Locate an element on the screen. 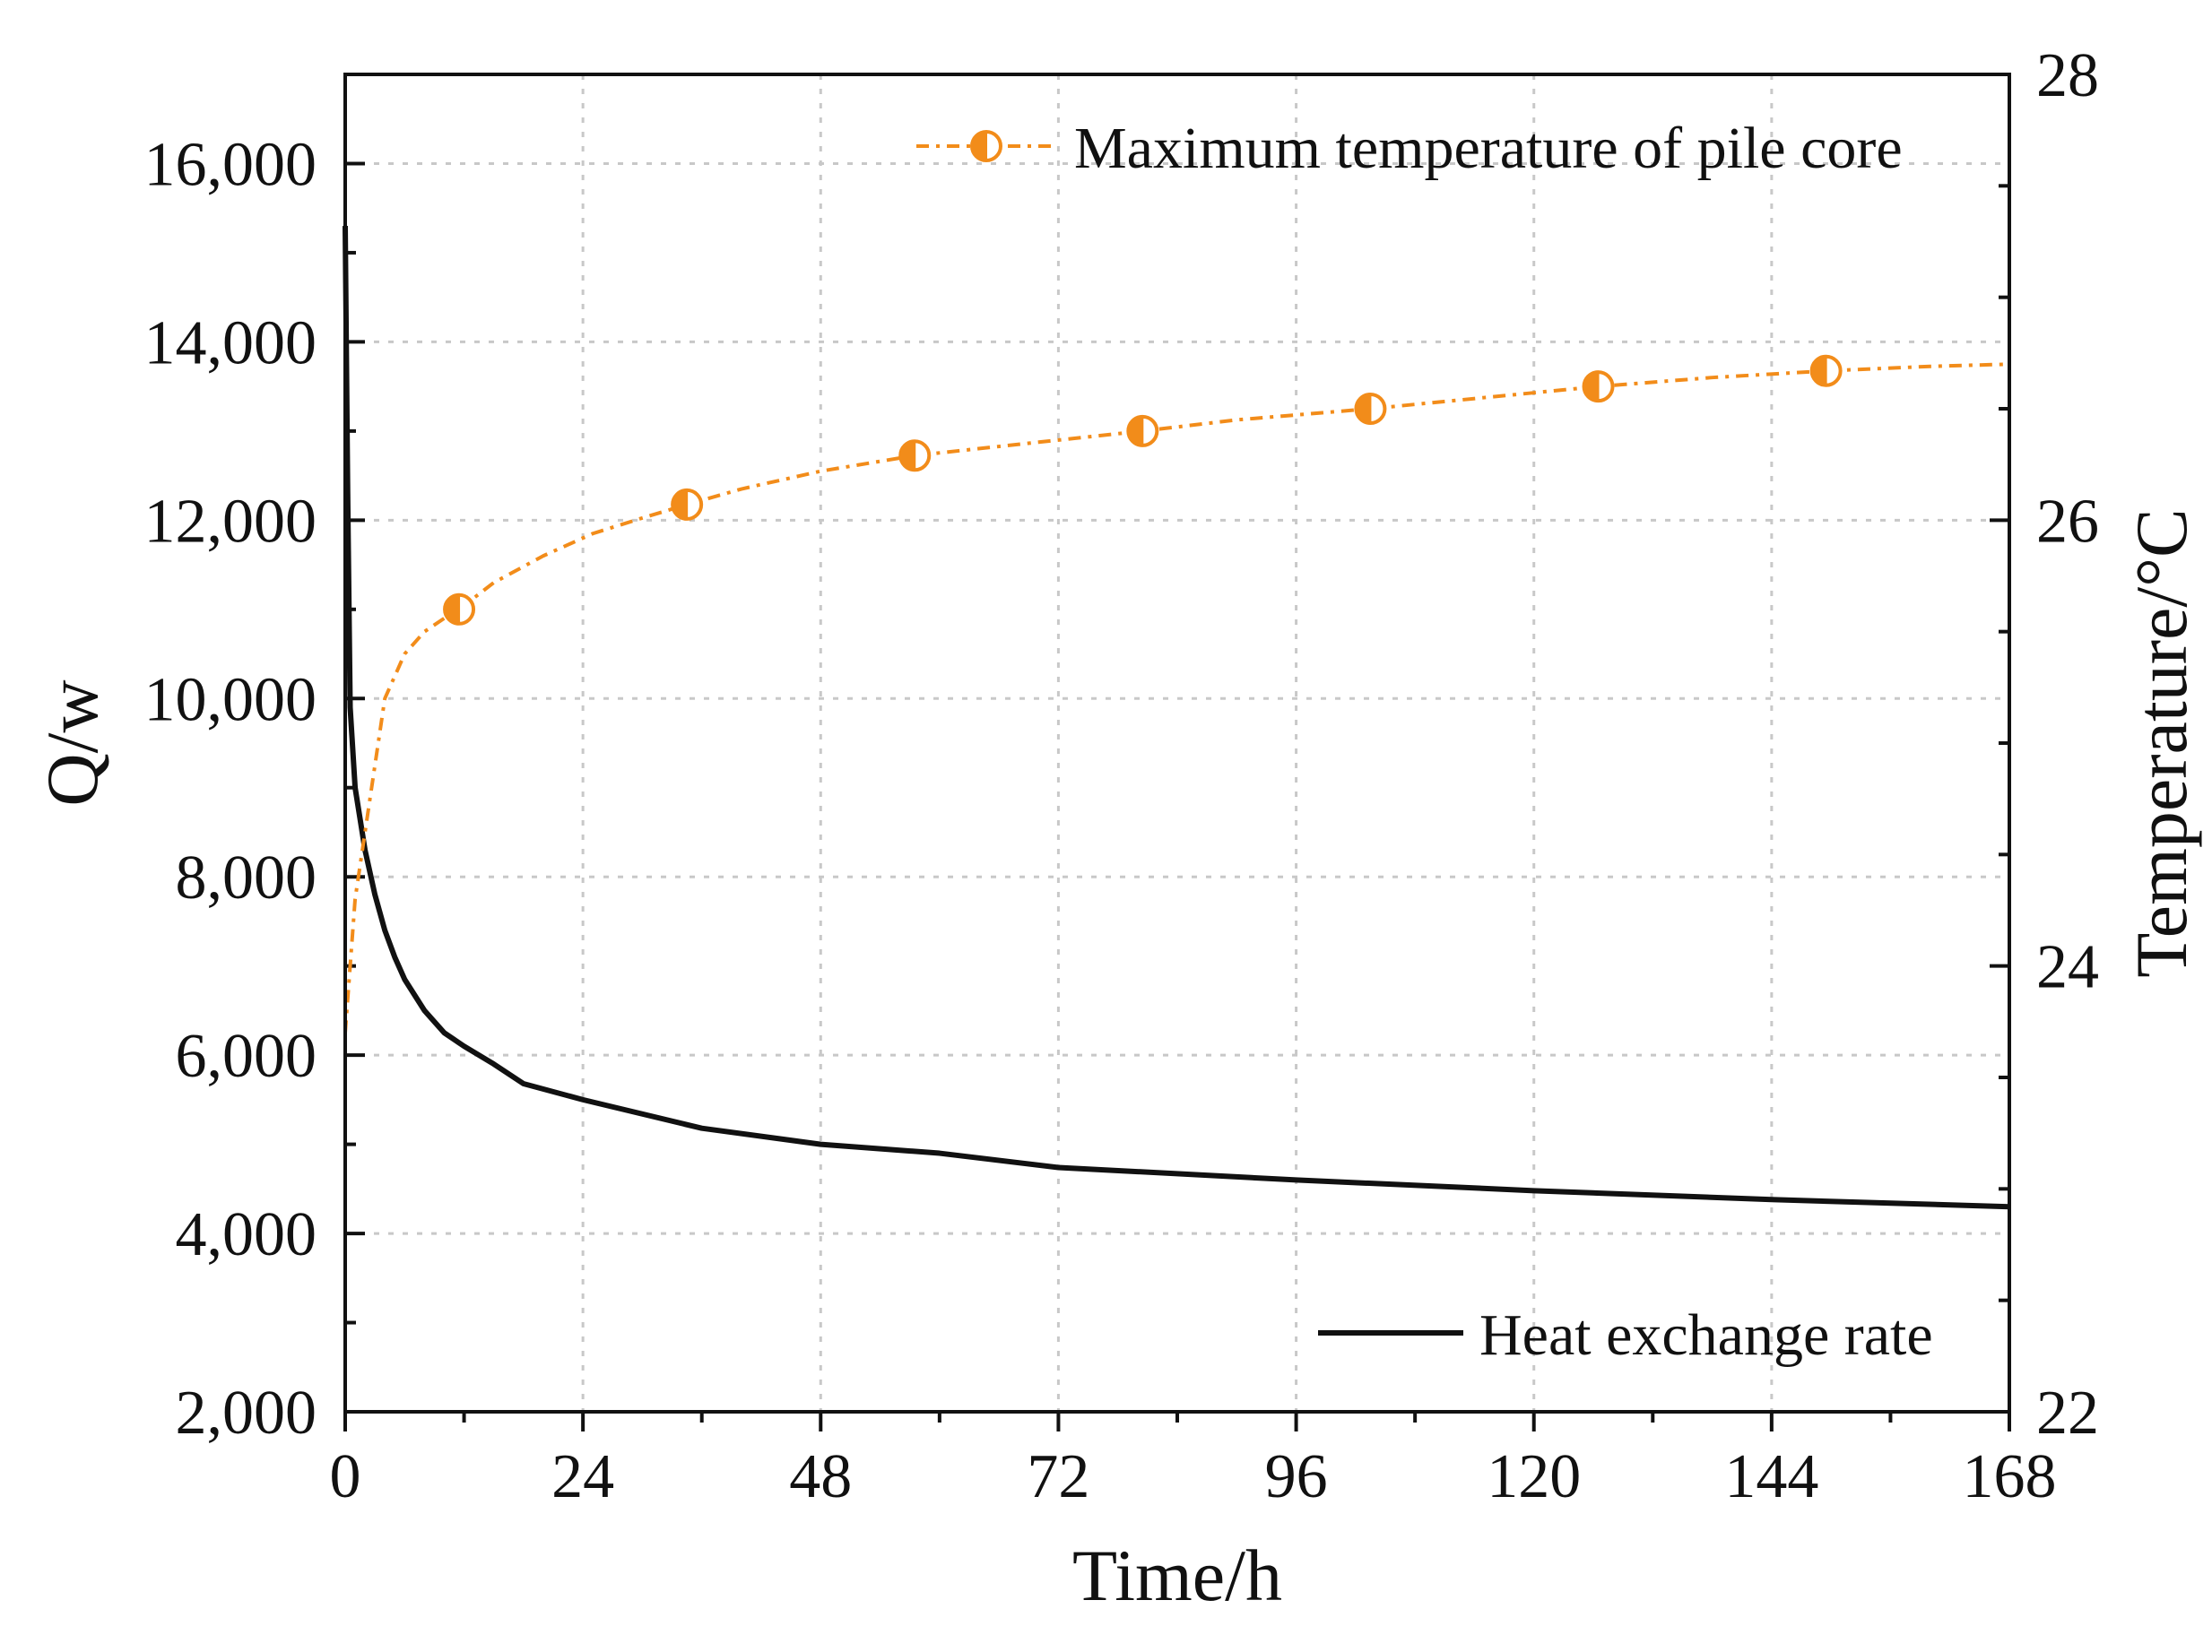 The width and height of the screenshot is (2212, 1652). y-left-axis-title: Q/w is located at coordinates (72, 742).